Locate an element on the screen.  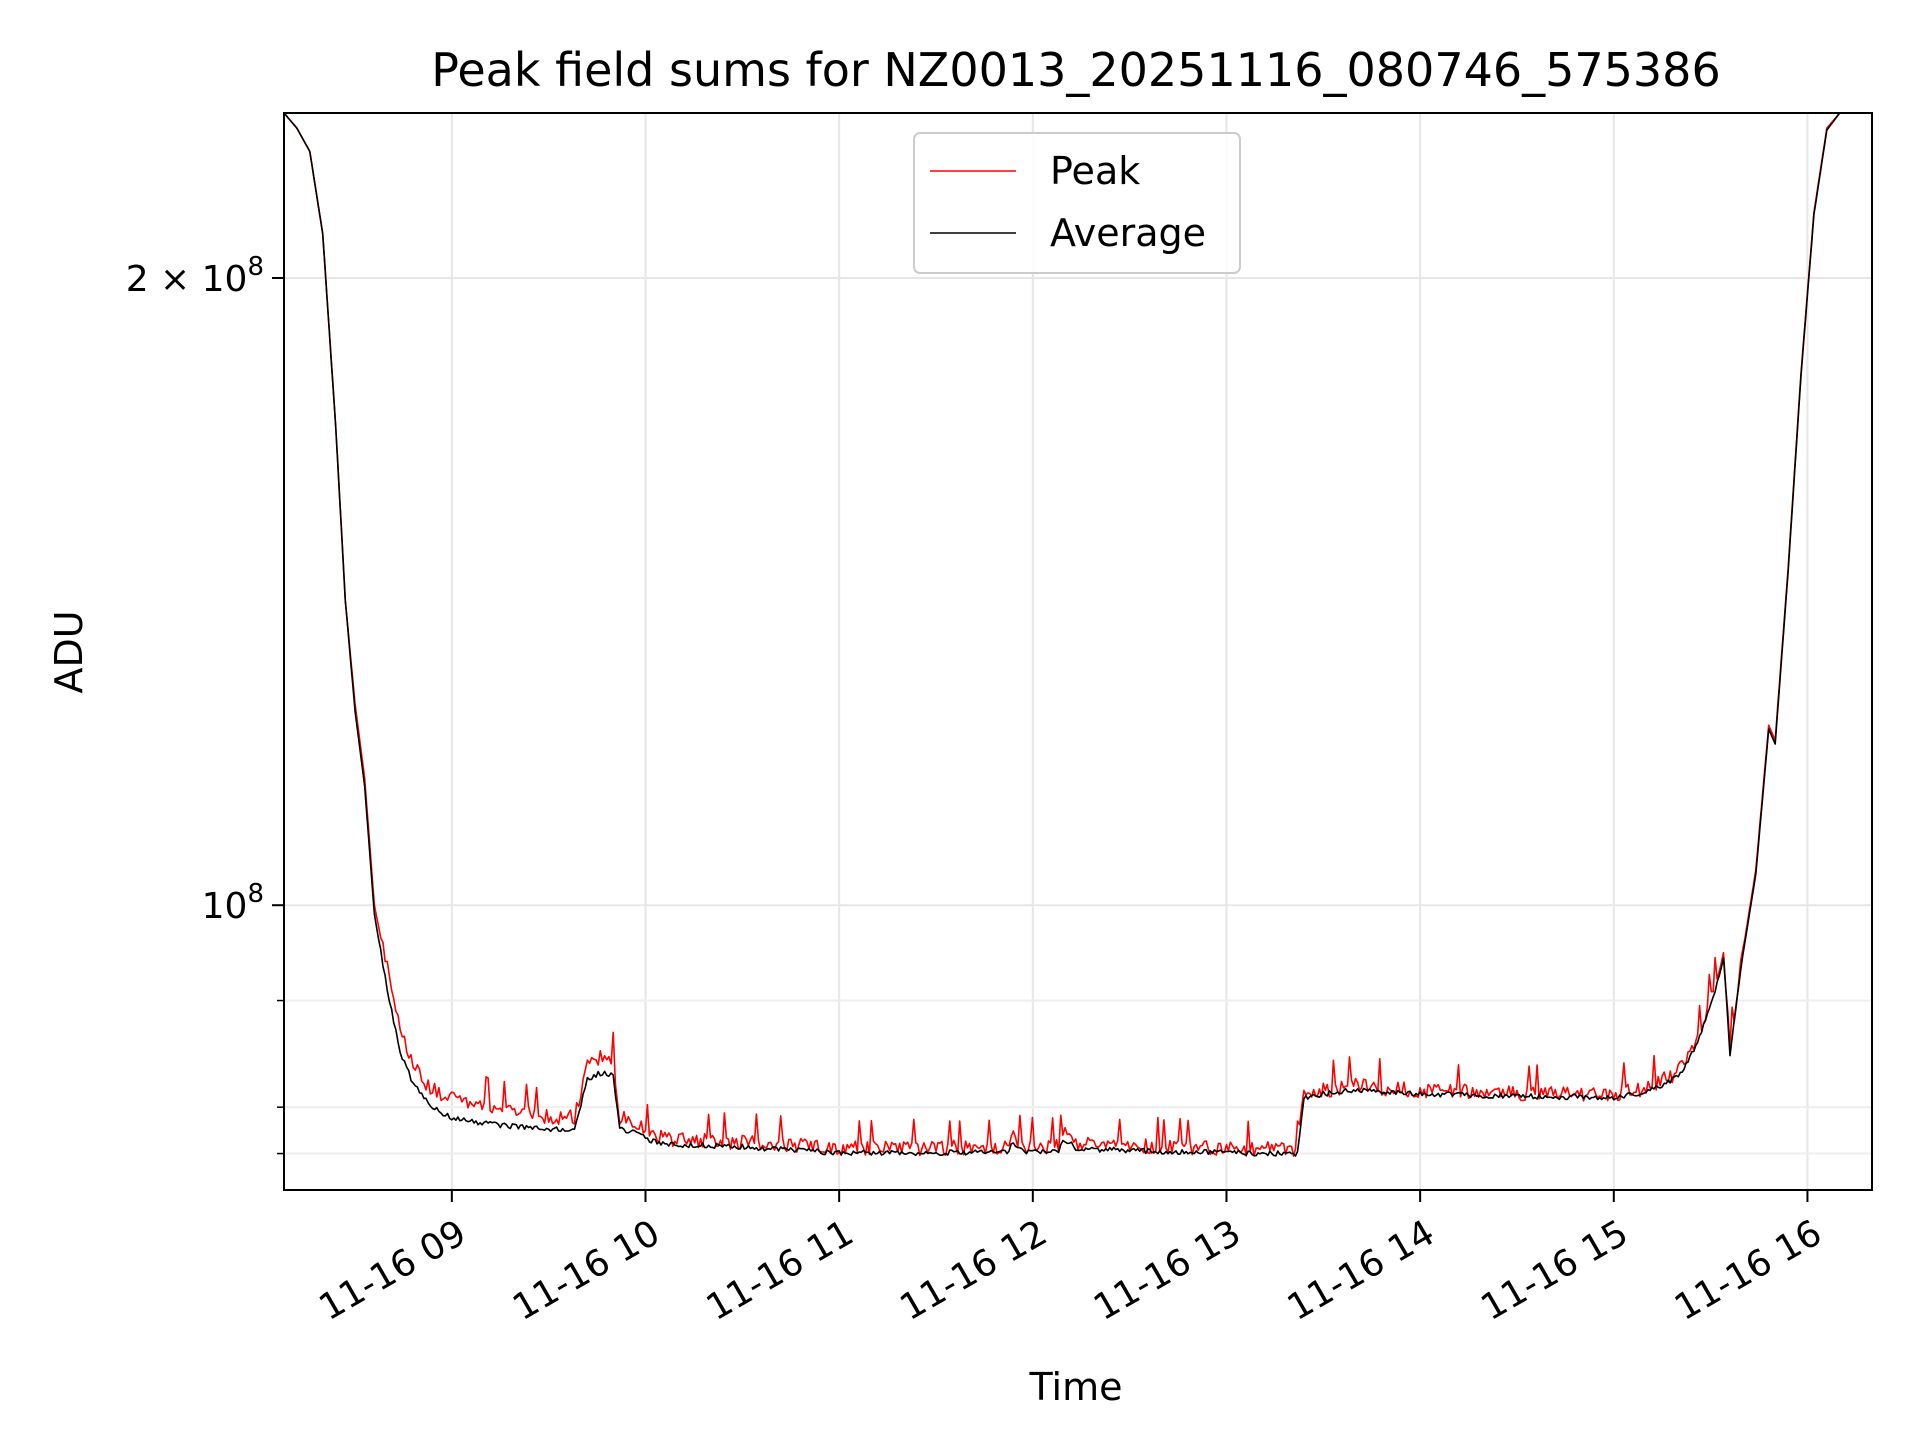
y-tick-label-base: 2 × 10 is located at coordinates (187, 279).